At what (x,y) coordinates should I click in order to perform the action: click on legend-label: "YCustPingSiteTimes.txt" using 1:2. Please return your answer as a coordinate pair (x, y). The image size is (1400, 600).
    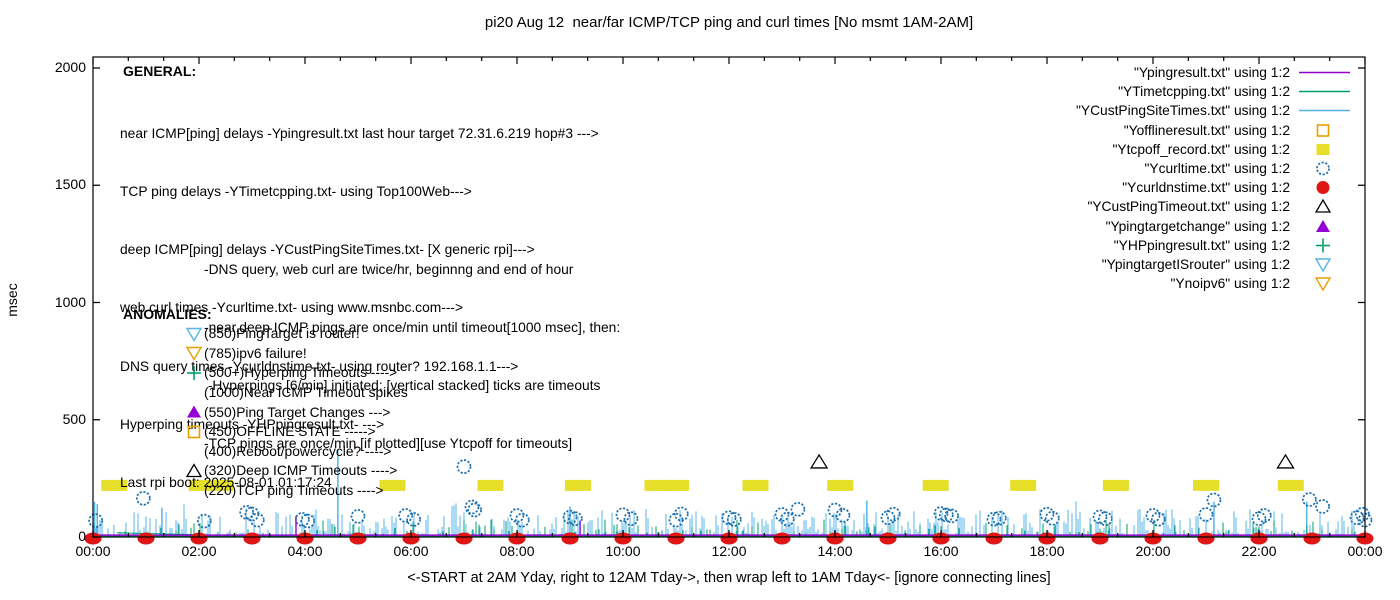
    Looking at the image, I should click on (1182, 111).